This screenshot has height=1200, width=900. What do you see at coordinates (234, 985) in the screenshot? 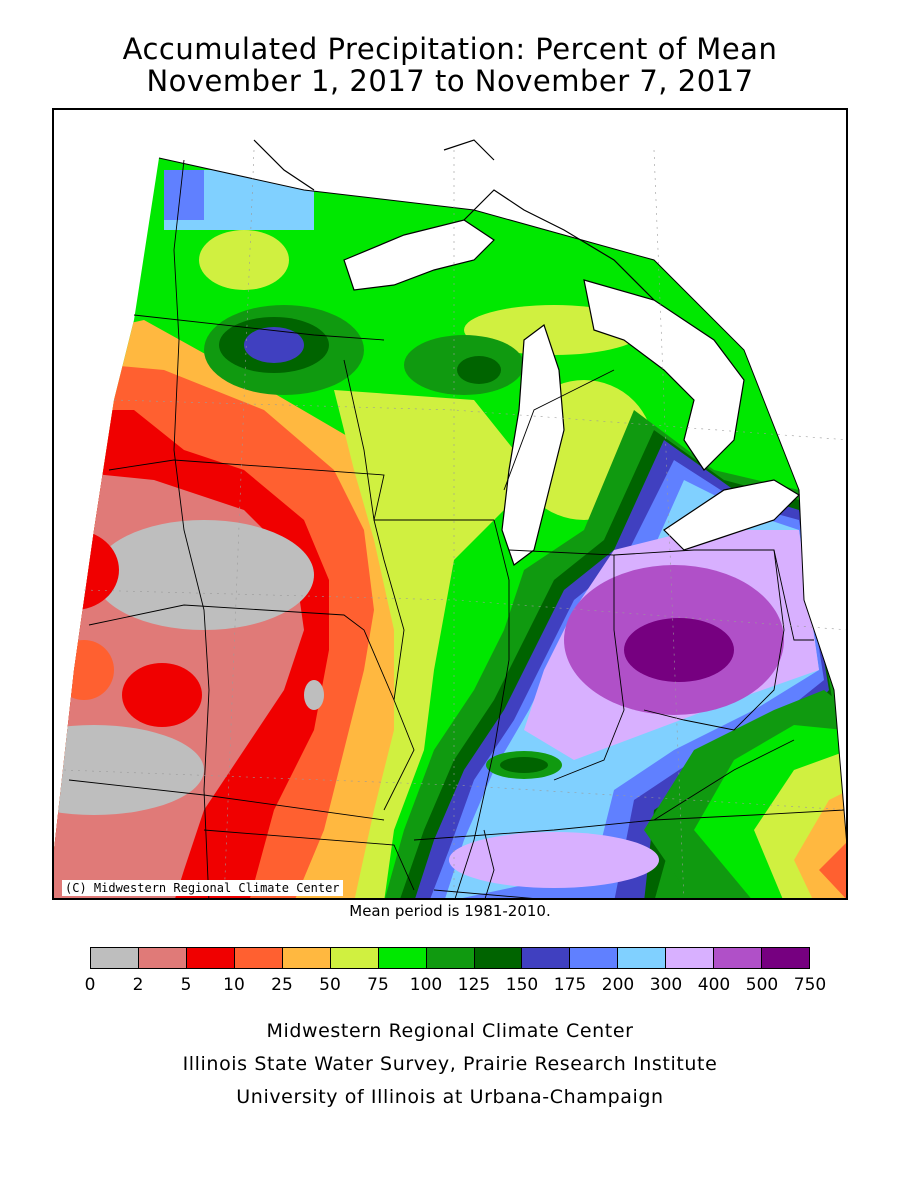
I see `legend-tick-label: 10` at bounding box center [234, 985].